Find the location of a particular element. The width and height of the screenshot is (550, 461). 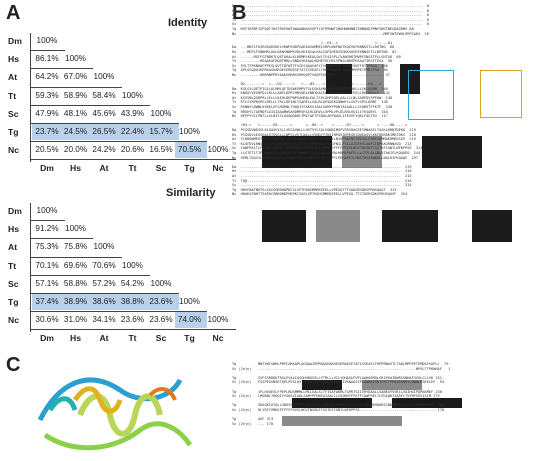

identity-cell: 48.1% is located at coordinates (75, 113).